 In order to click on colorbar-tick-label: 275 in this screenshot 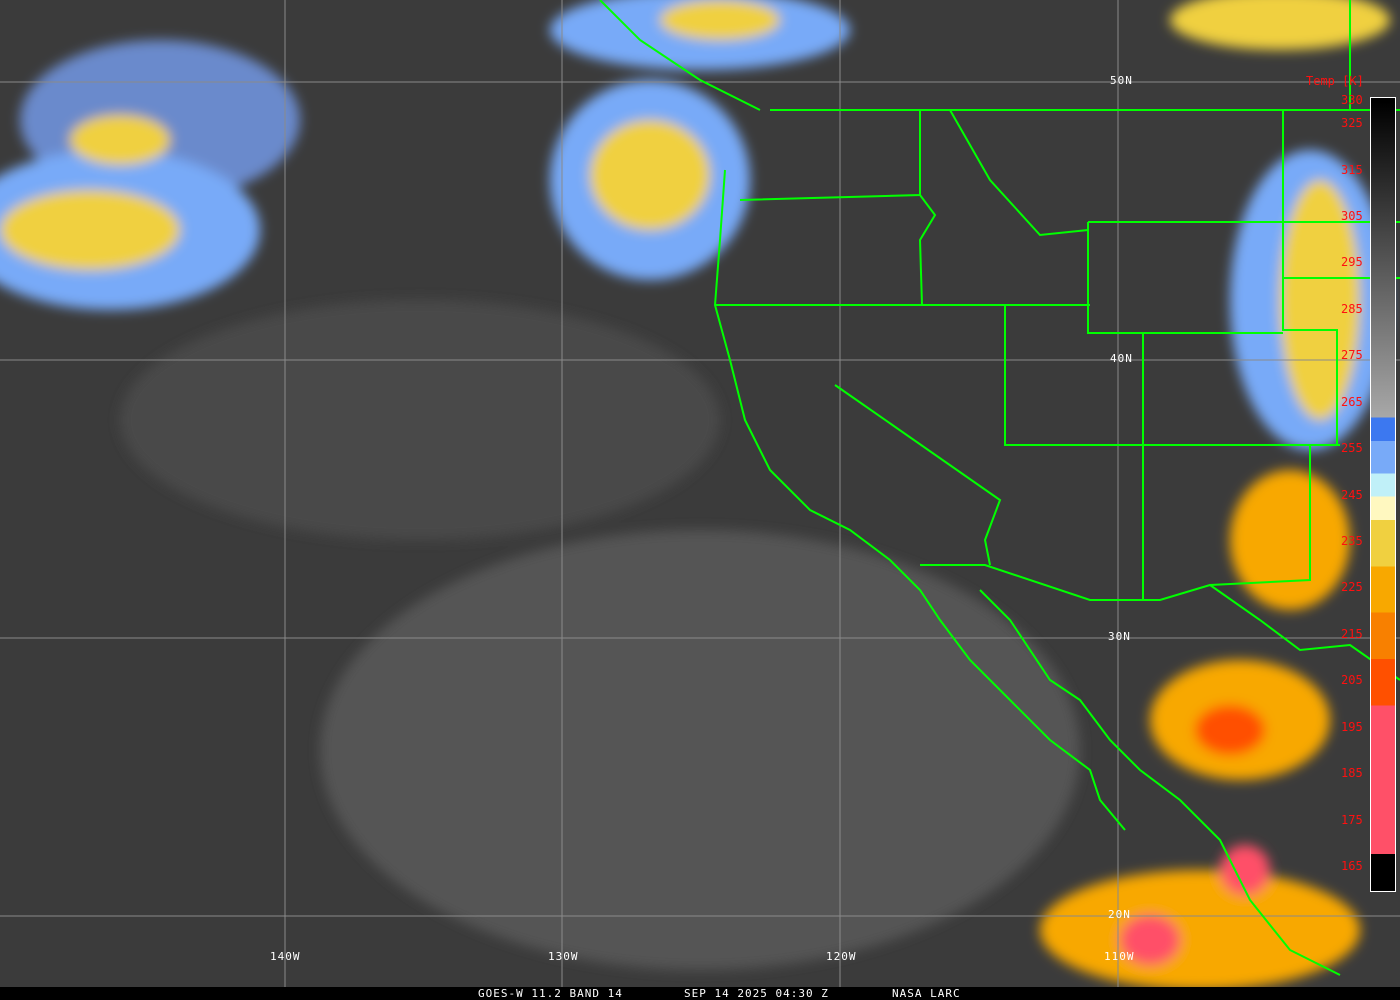, I will do `click(1352, 355)`.